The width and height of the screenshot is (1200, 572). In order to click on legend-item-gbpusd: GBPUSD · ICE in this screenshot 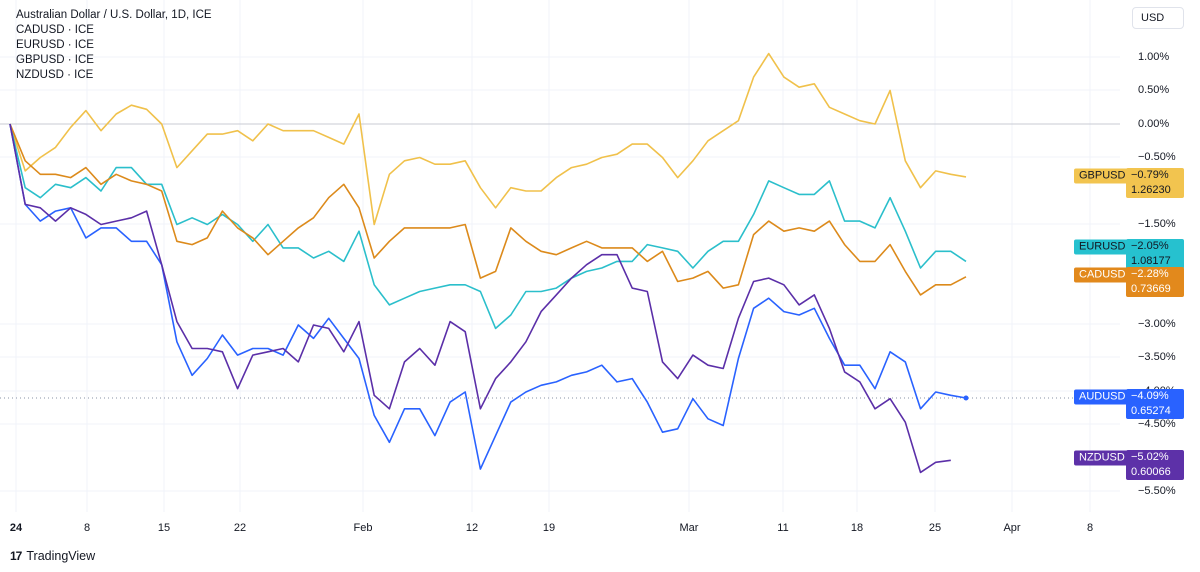, I will do `click(55, 60)`.